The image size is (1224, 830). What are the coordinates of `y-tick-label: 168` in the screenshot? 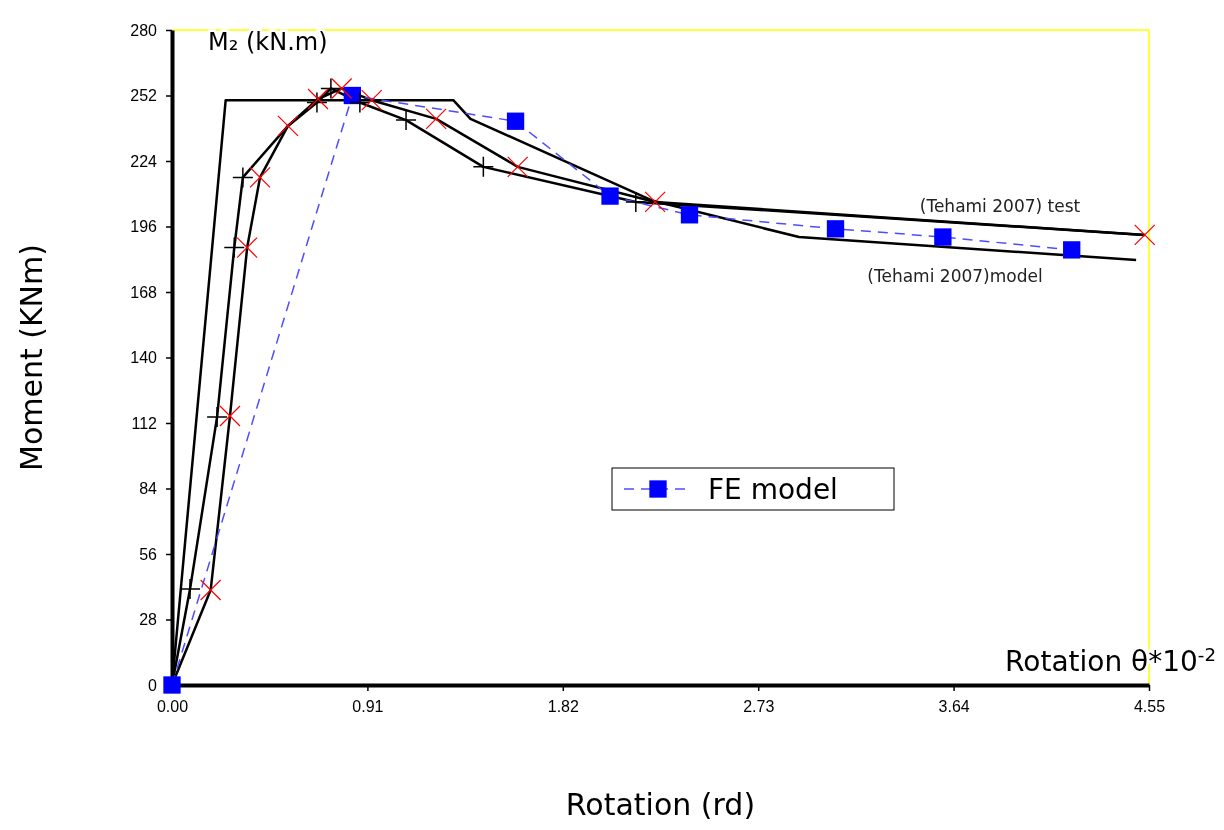 It's located at (144, 292).